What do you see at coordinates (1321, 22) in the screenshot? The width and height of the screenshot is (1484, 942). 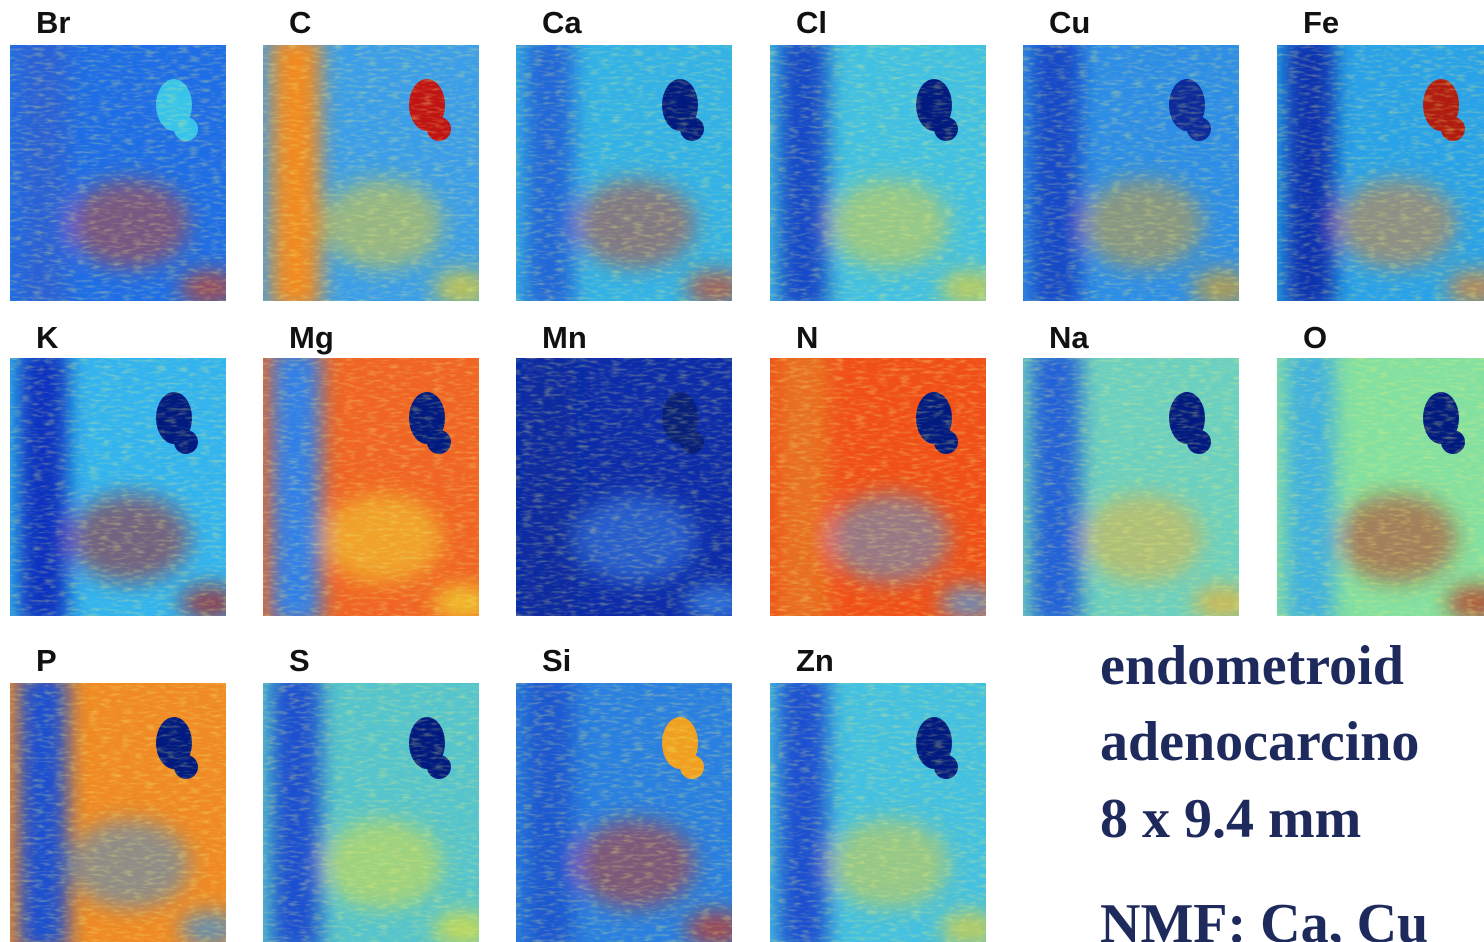 I see `panel-label: Fe` at bounding box center [1321, 22].